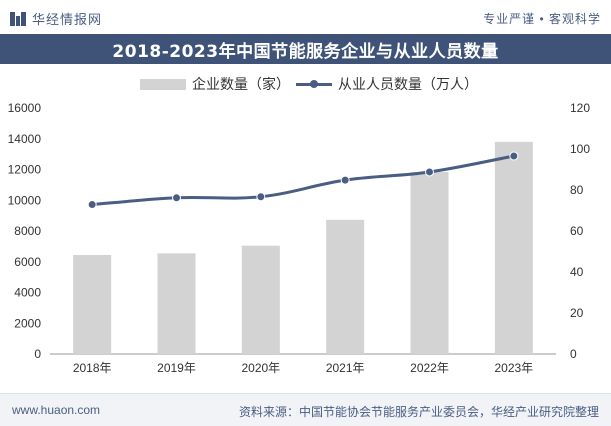 This screenshot has height=426, width=611. I want to click on footer-website: www.huaon.com, so click(56, 410).